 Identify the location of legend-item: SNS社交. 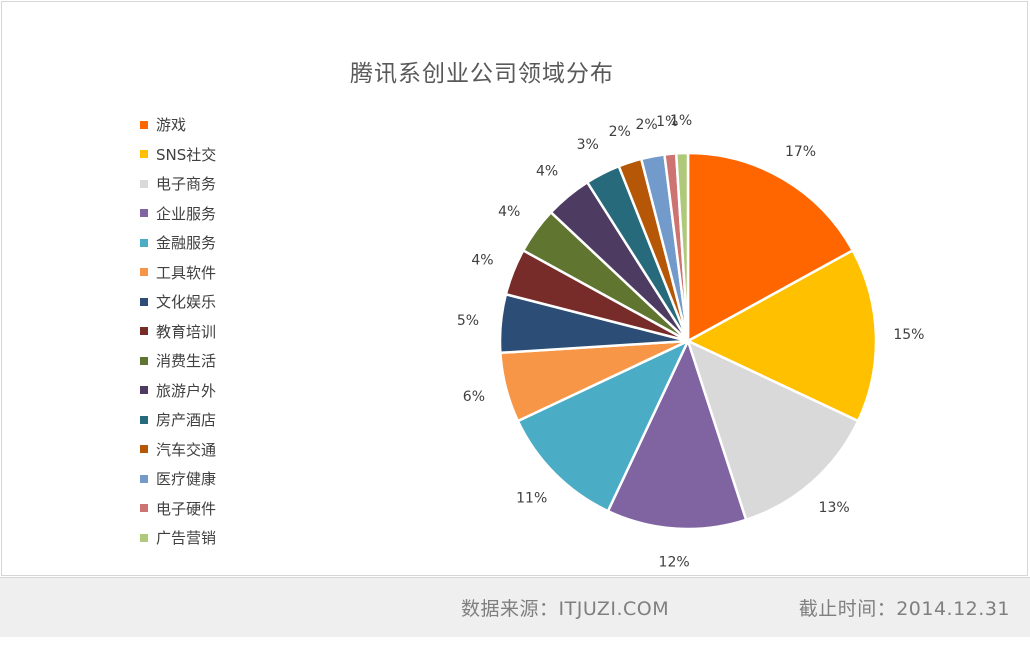
(178, 155).